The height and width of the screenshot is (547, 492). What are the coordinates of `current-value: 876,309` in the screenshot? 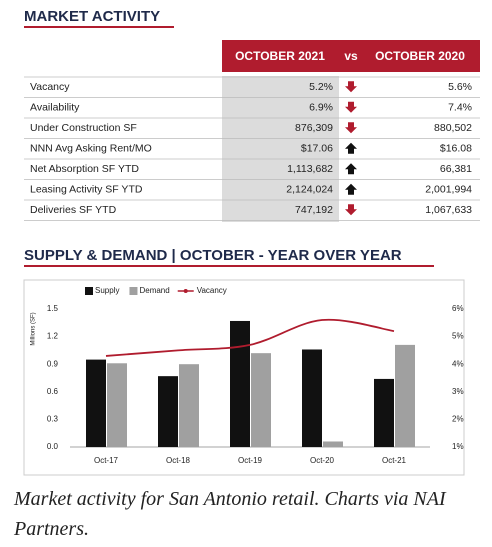 It's located at (314, 128).